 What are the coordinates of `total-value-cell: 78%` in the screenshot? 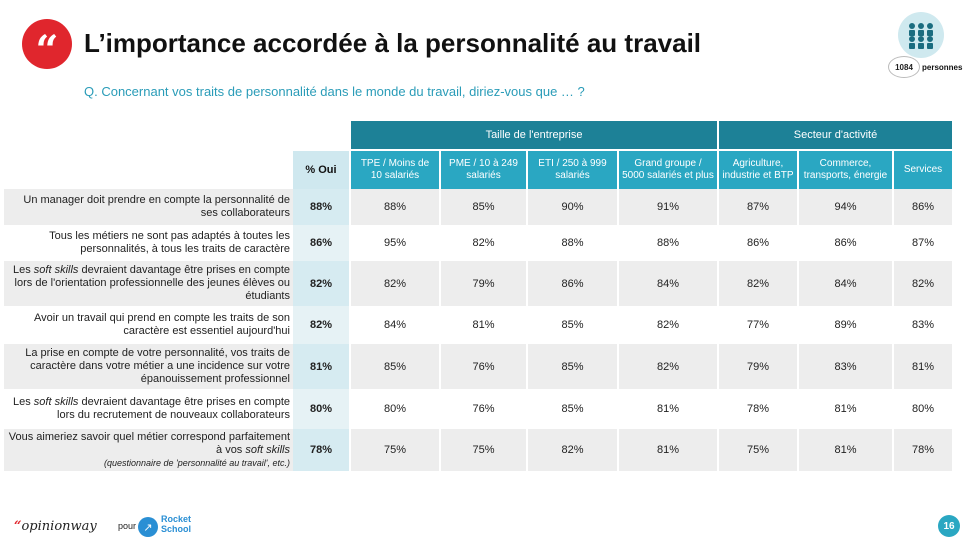 It's located at (321, 450).